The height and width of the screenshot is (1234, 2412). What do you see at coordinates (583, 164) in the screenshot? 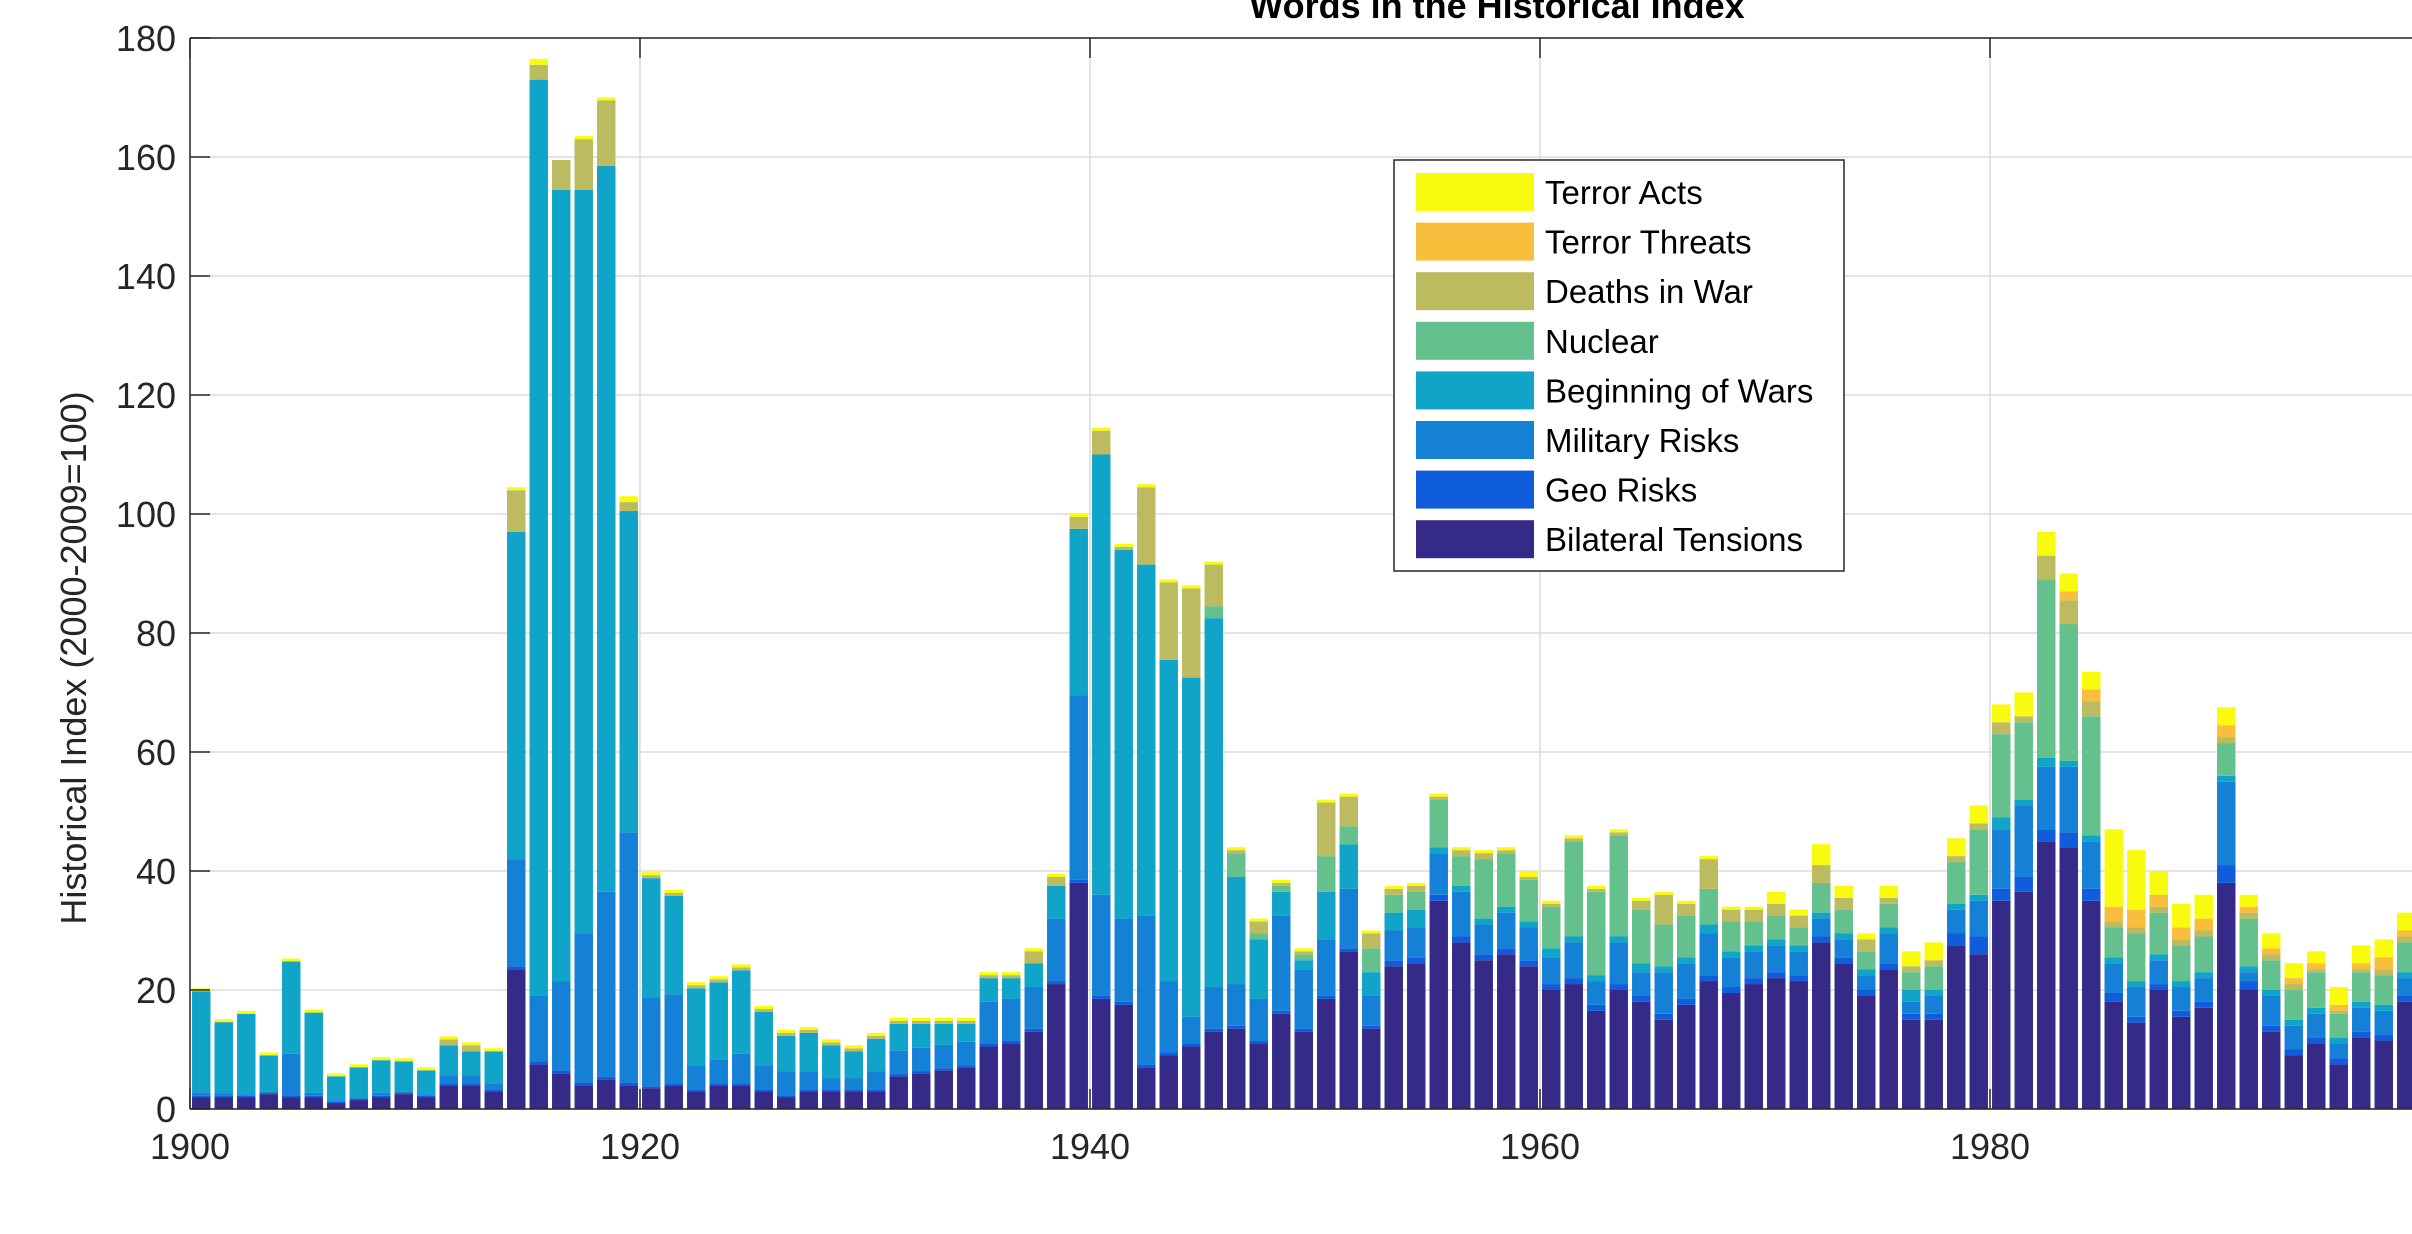
I see `bar-segment: 1917 Deaths in War: 8.5` at bounding box center [583, 164].